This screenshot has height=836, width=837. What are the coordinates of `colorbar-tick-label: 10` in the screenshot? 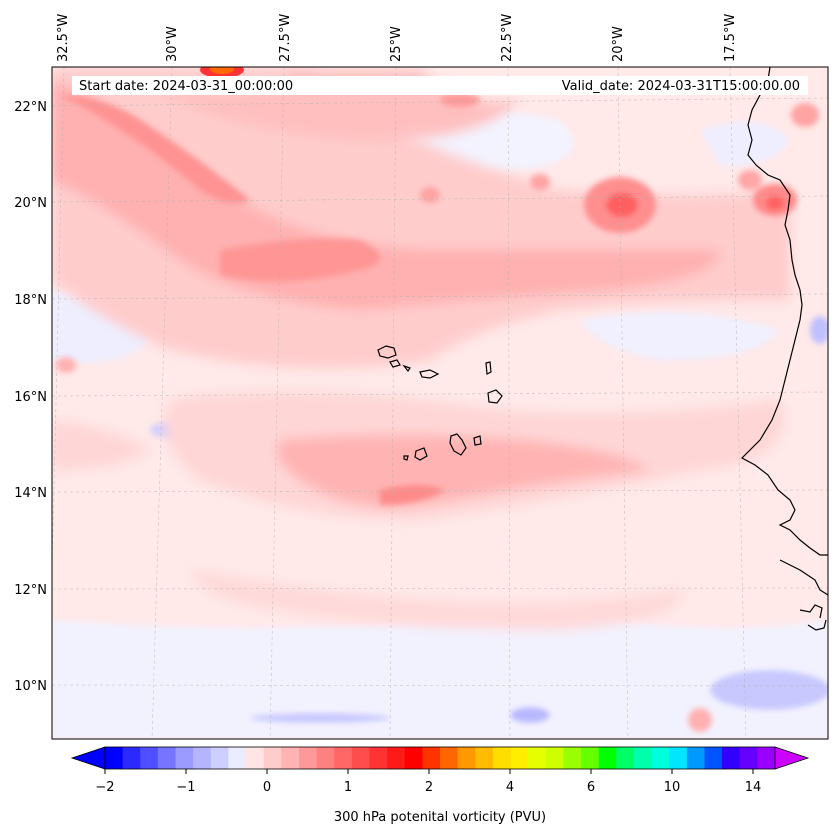 It's located at (672, 787).